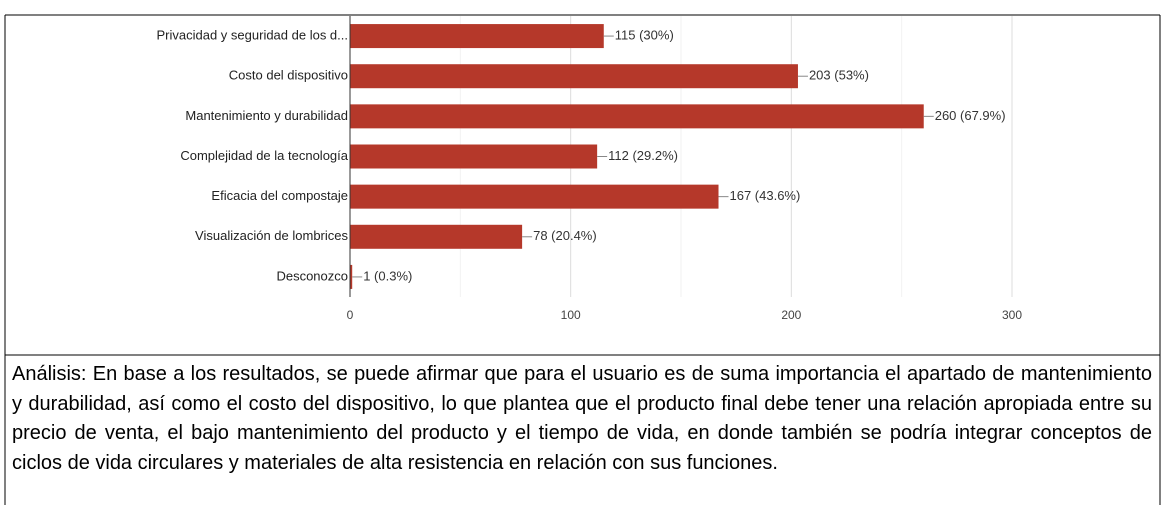 The height and width of the screenshot is (505, 1164). What do you see at coordinates (643, 155) in the screenshot?
I see `data-label: 112 (29.2%)` at bounding box center [643, 155].